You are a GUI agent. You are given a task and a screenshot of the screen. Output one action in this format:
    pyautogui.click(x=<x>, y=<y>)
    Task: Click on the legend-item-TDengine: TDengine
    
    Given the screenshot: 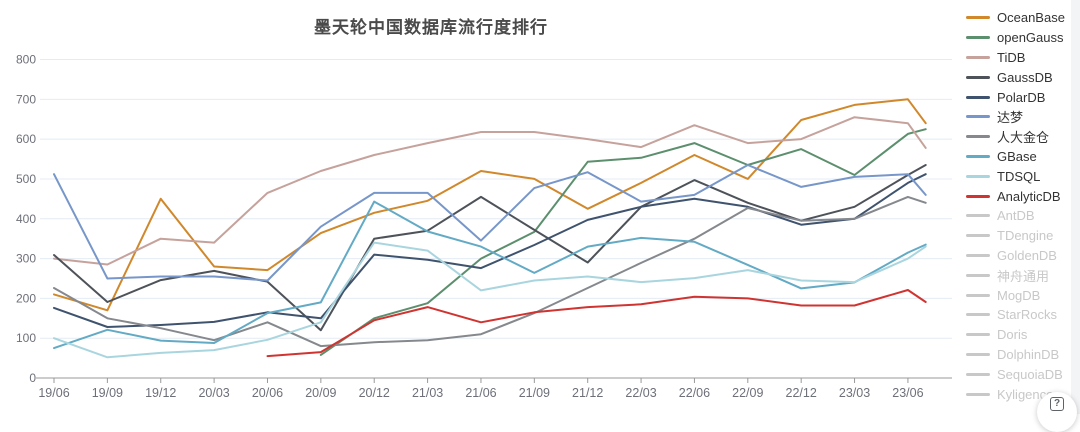 What is the action you would take?
    pyautogui.click(x=1019, y=236)
    